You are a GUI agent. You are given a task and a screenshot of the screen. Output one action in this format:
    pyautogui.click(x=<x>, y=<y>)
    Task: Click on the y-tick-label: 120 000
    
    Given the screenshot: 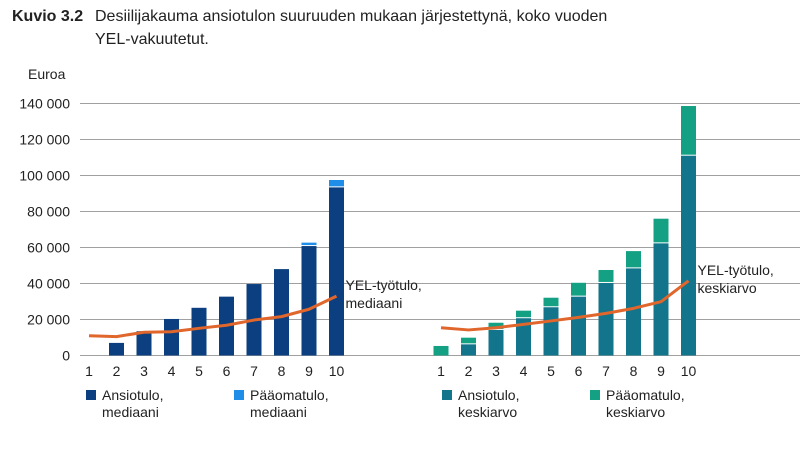 What is the action you would take?
    pyautogui.click(x=44, y=140)
    